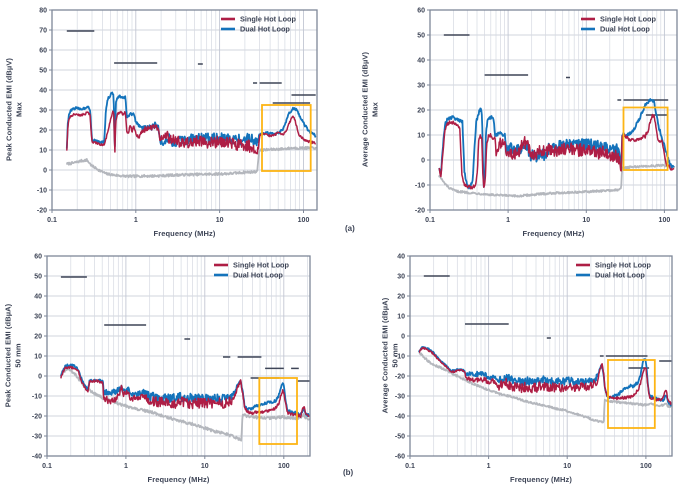  Describe the element at coordinates (37, 456) in the screenshot. I see `y-tick-label: -40` at that location.